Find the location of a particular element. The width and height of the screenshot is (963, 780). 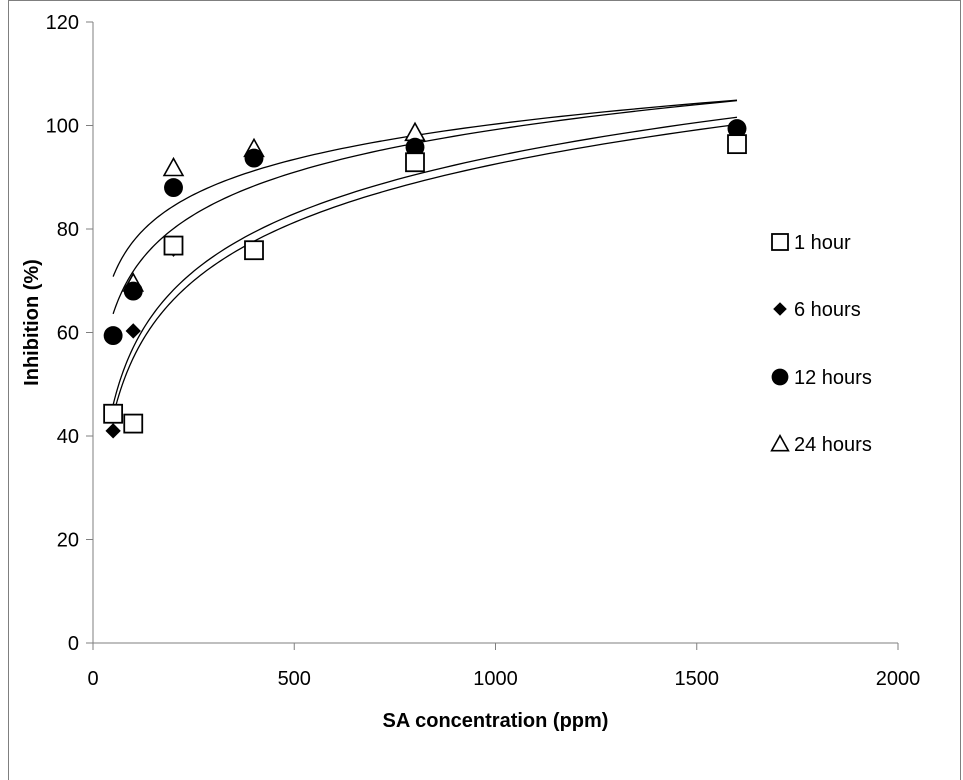

x-axis-title: SA concentration (ppm) is located at coordinates (496, 721).